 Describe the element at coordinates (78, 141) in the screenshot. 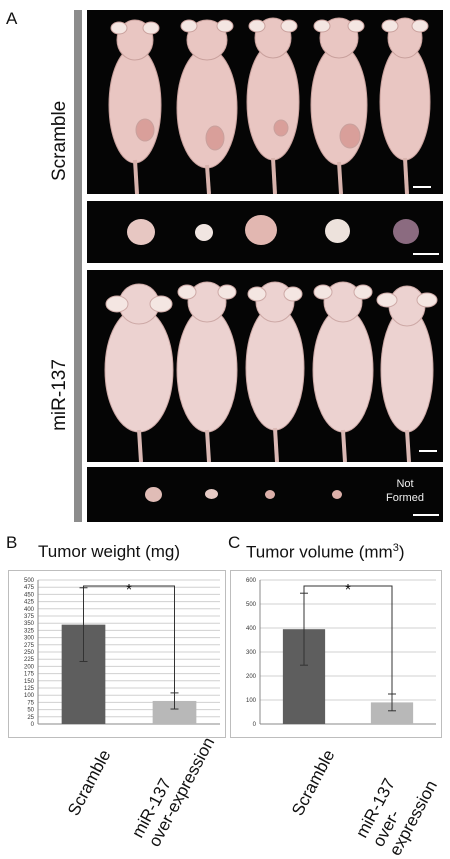

I see `scramble-group-bar` at that location.